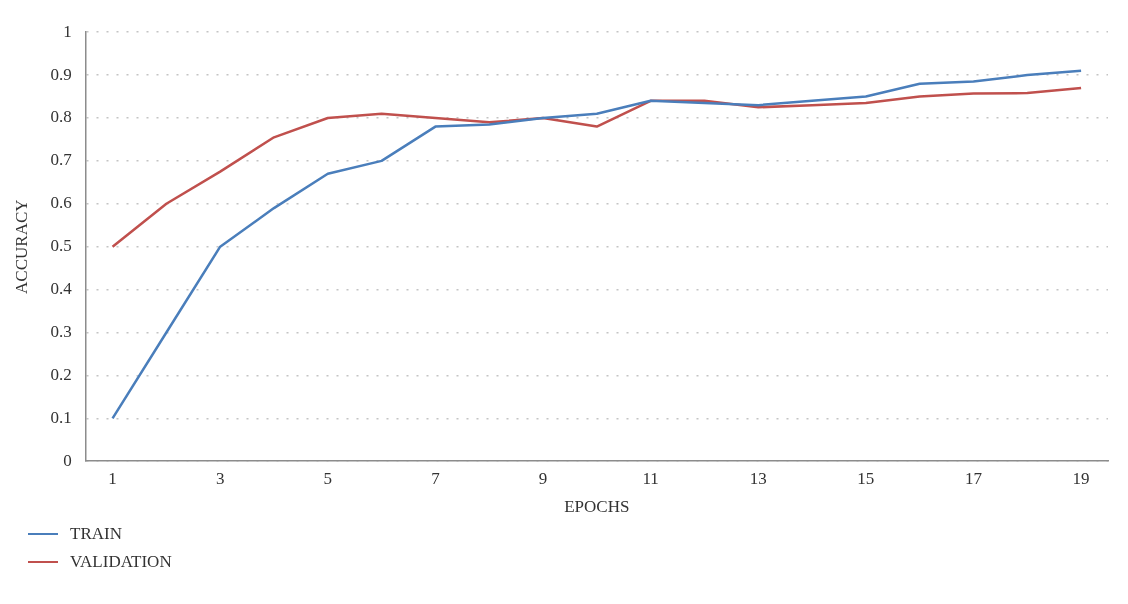  I want to click on x-tick-label: 7, so click(436, 478).